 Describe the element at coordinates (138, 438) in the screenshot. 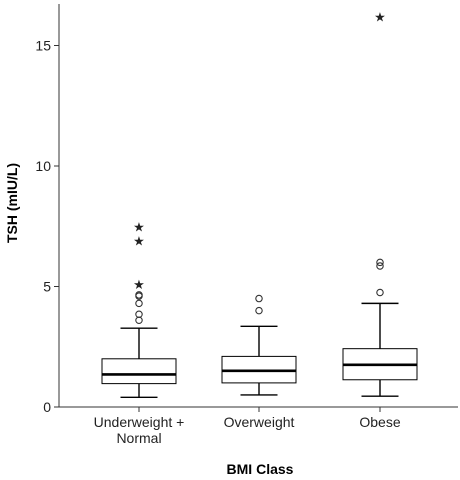

I see `x-tick-label-line: Normal` at that location.